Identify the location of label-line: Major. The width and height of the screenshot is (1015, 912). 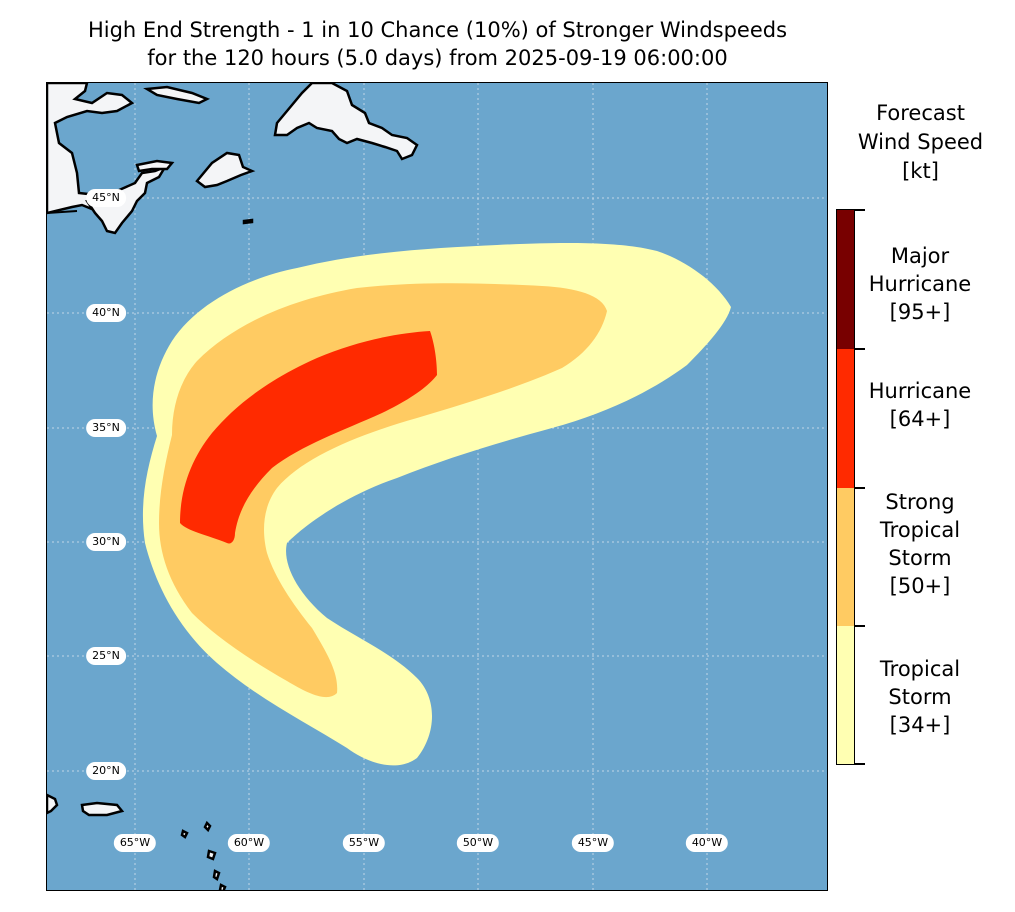
(920, 256).